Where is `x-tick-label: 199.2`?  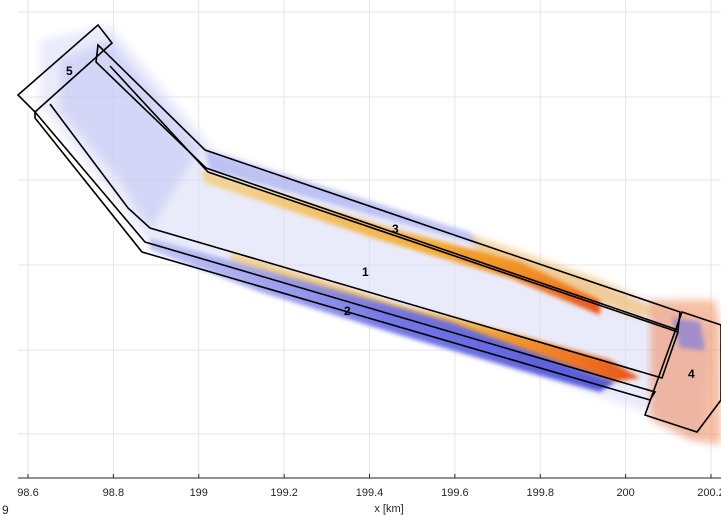 x-tick-label: 199.2 is located at coordinates (284, 493).